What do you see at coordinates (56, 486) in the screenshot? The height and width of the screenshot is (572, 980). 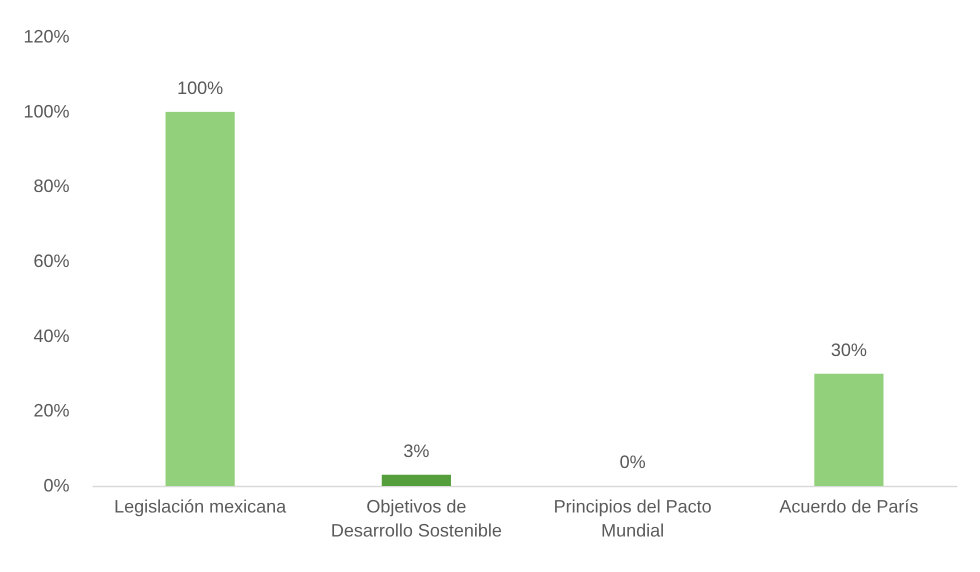 I see `y-tick-label: 0%` at bounding box center [56, 486].